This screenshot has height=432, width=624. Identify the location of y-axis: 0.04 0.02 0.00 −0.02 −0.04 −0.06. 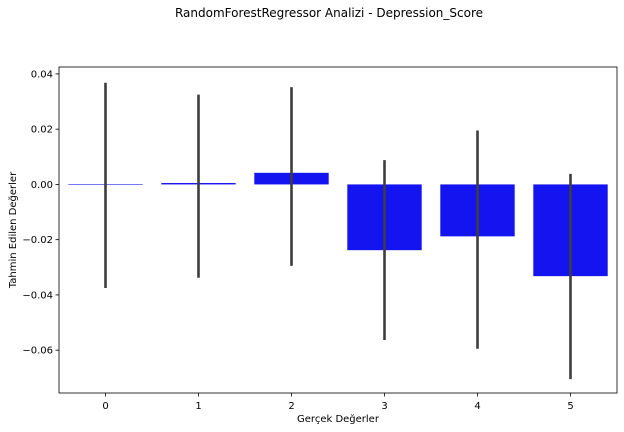
(40, 213).